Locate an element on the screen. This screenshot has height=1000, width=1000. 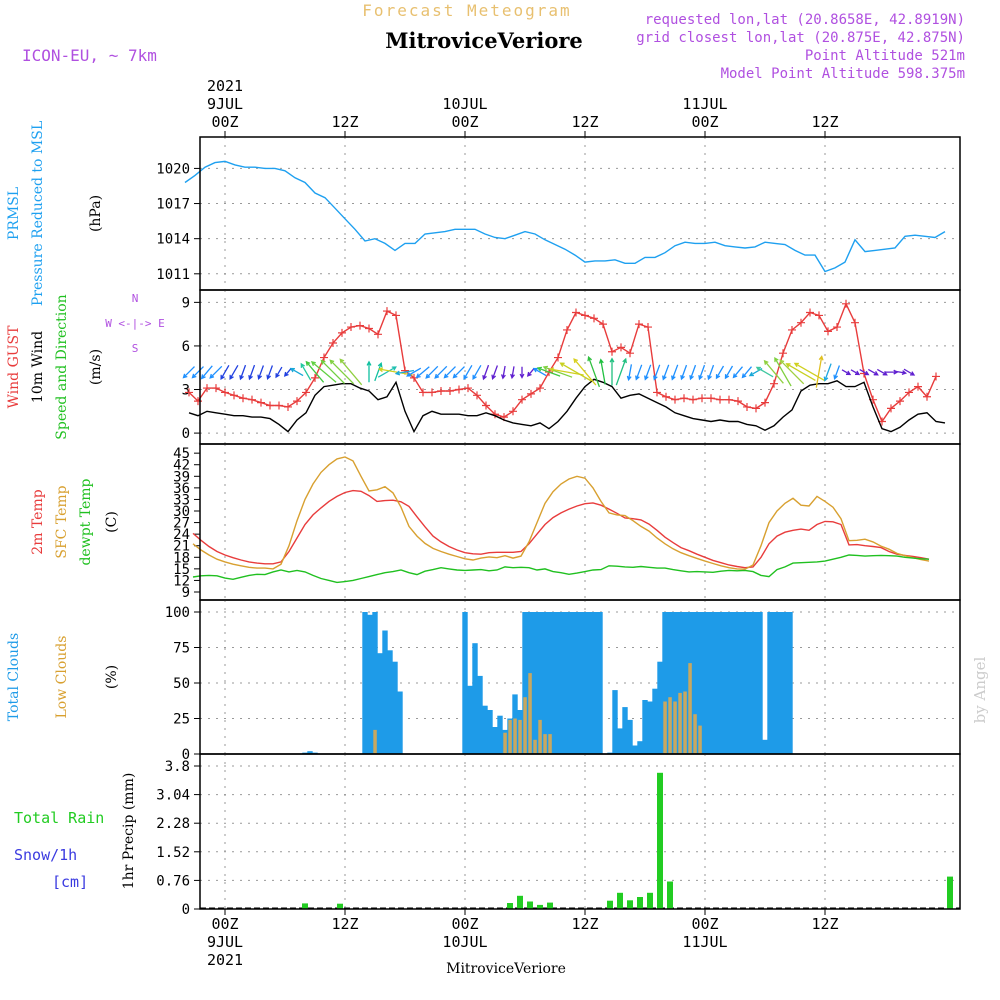
y-tick-label: 3.8 is located at coordinates (177, 767).